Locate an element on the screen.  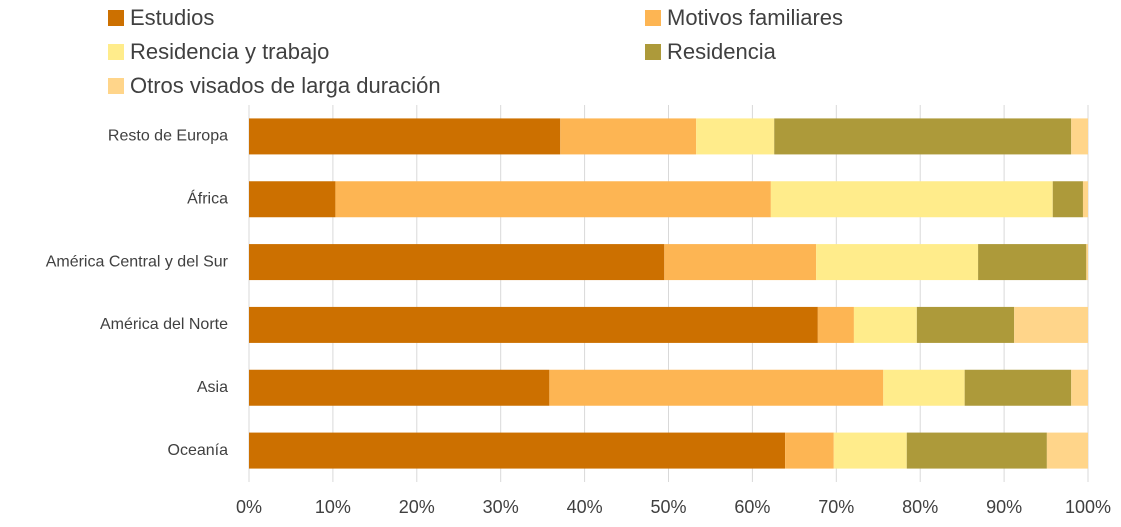
x-tick-label: 100% is located at coordinates (1088, 507).